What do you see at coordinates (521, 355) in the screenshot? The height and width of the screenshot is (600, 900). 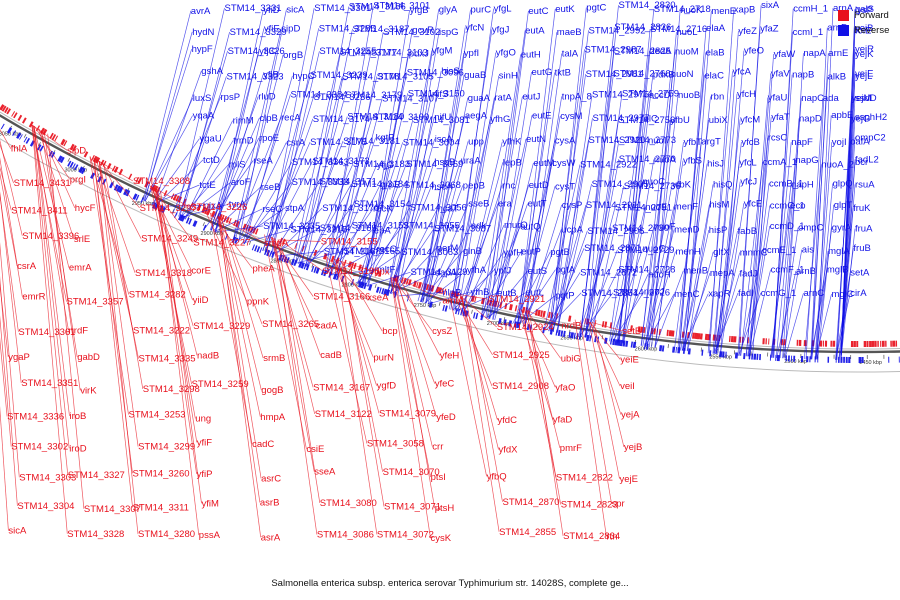 I see `gene-label: STM14_2925` at bounding box center [521, 355].